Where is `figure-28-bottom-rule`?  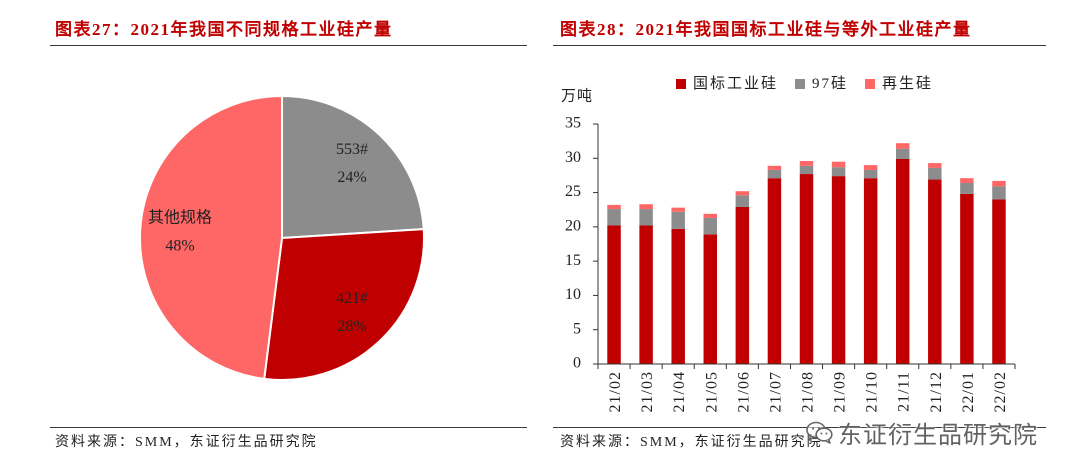
figure-28-bottom-rule is located at coordinates (799, 427).